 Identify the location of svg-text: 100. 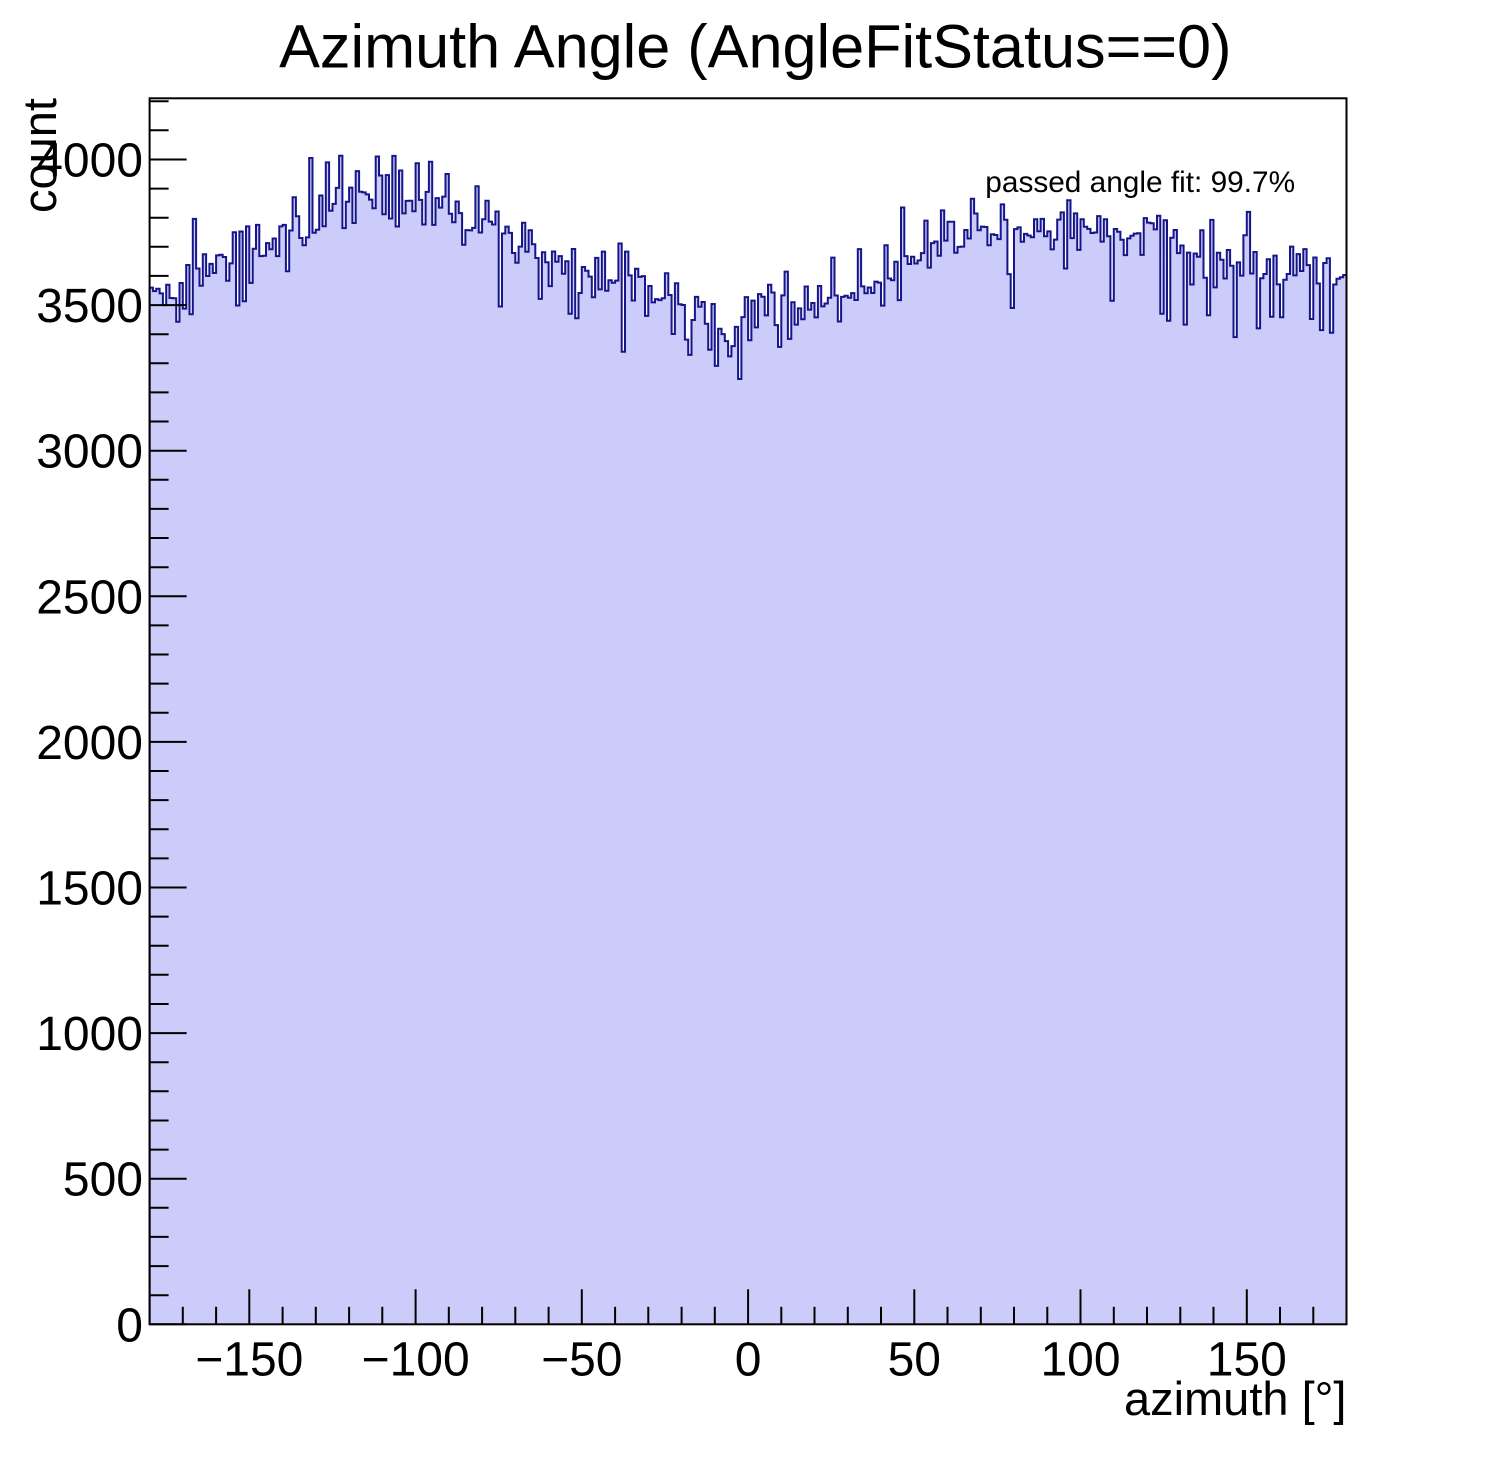
(1080, 1359).